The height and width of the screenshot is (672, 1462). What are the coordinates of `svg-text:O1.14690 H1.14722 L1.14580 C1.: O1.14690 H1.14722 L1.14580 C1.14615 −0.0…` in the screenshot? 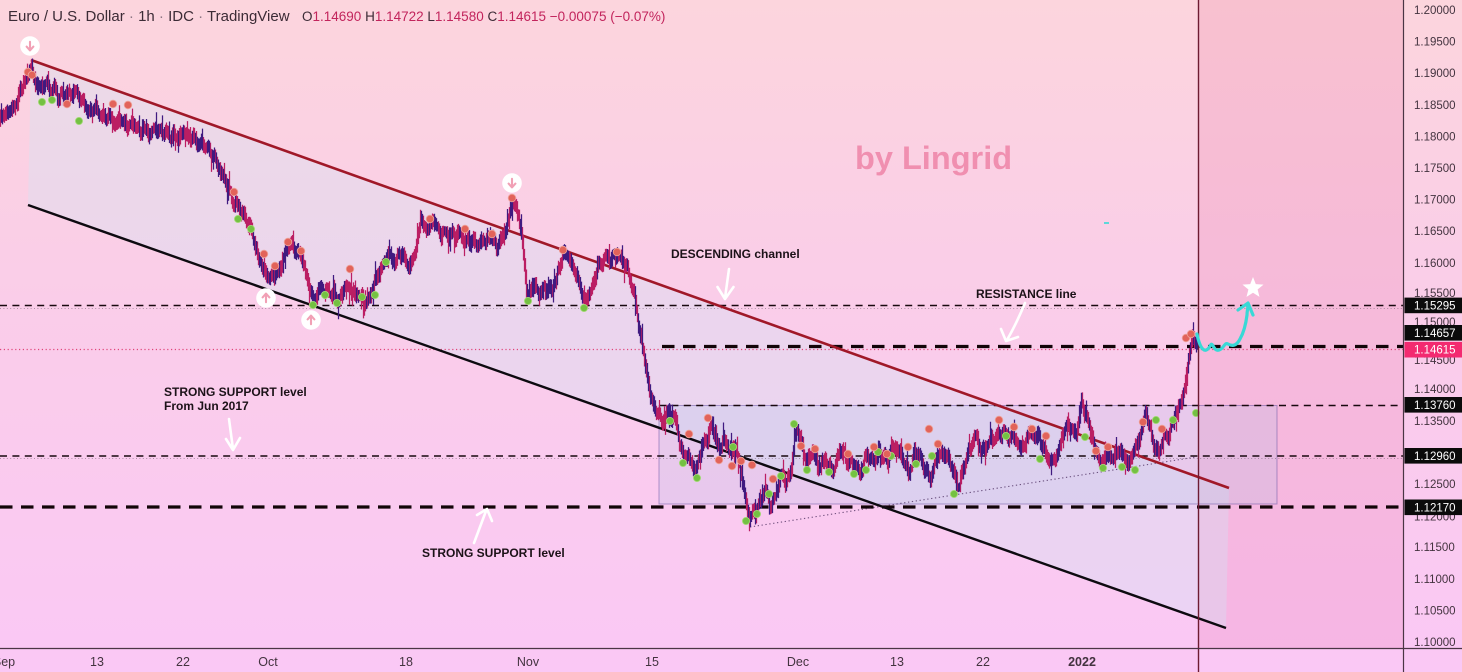 It's located at (483, 16).